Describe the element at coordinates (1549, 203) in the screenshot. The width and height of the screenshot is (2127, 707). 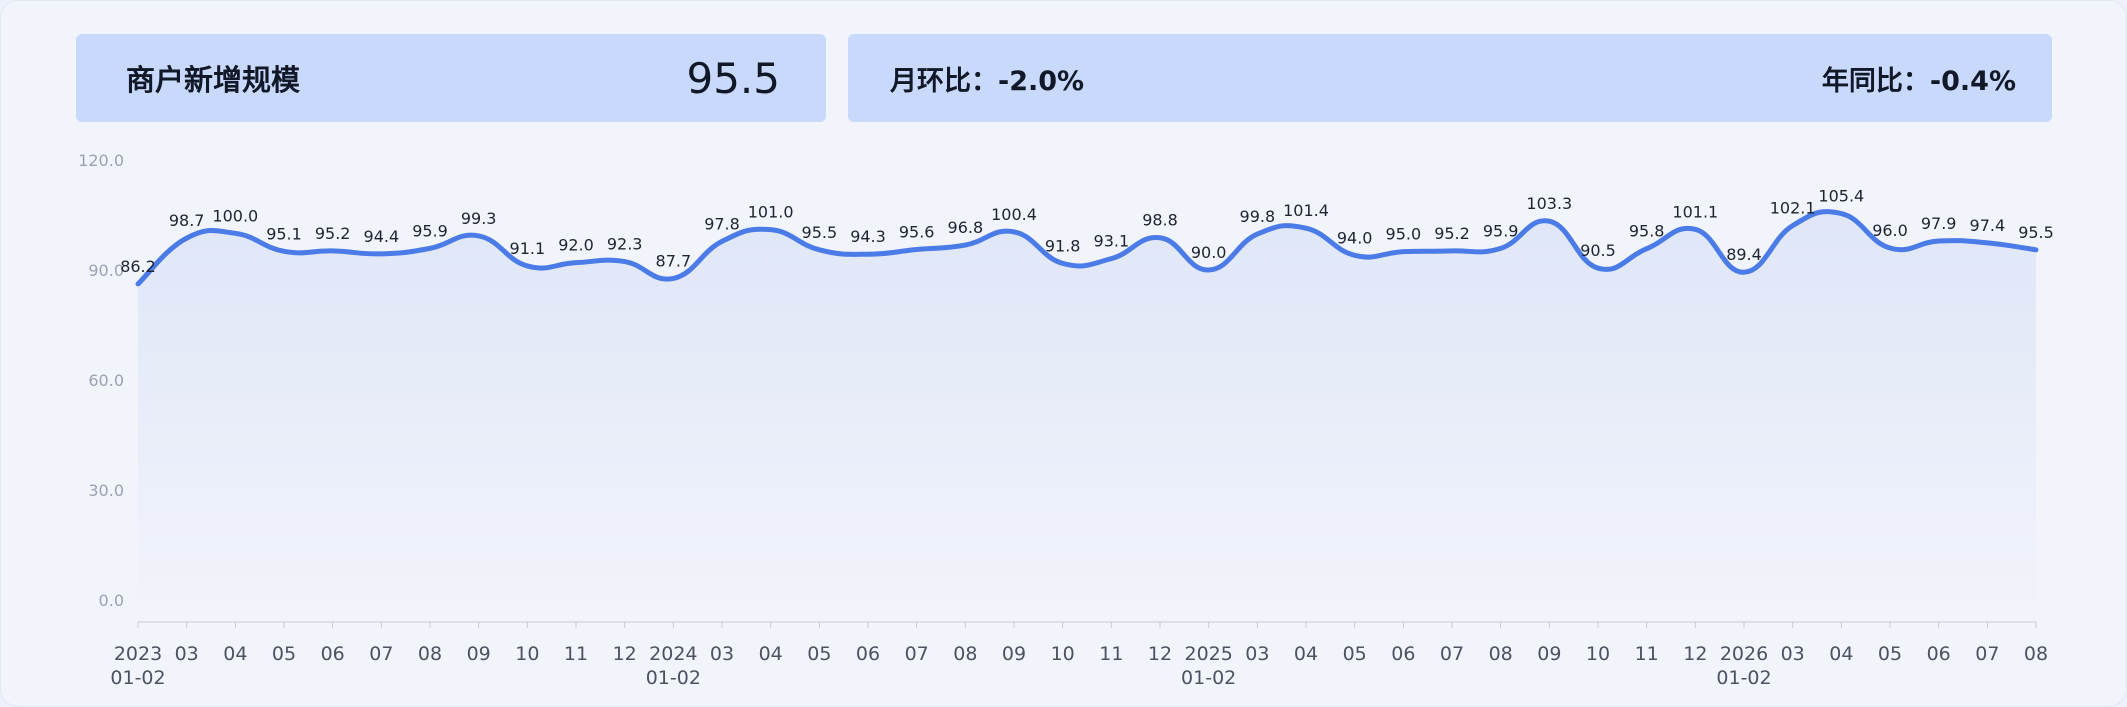
I see `data-label: 103.3` at that location.